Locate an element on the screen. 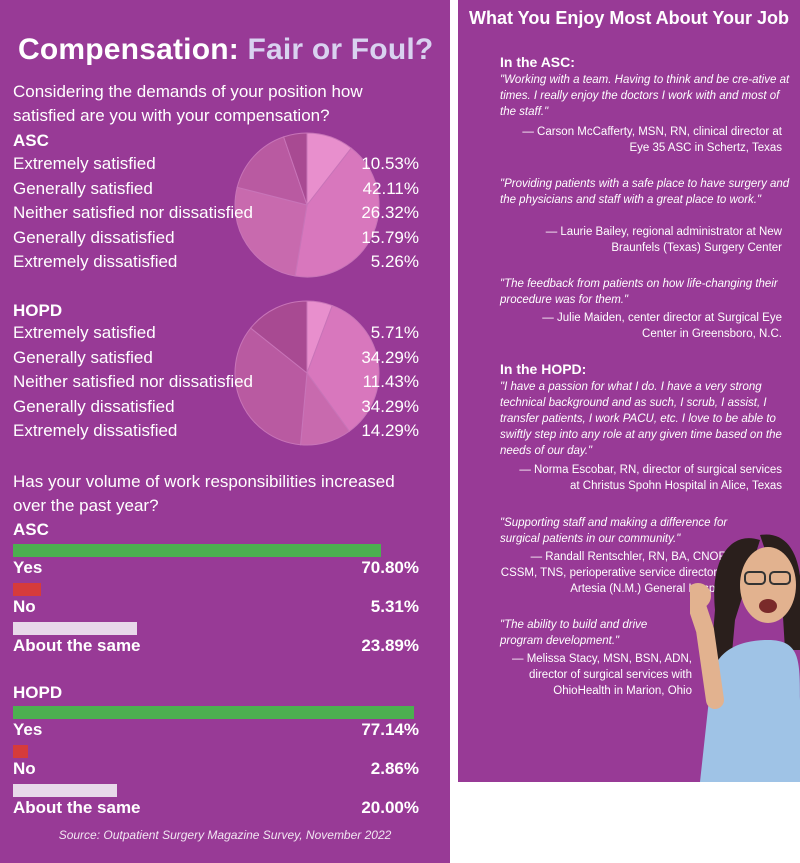 This screenshot has height=863, width=800. value-label: 20.00% is located at coordinates (390, 807).